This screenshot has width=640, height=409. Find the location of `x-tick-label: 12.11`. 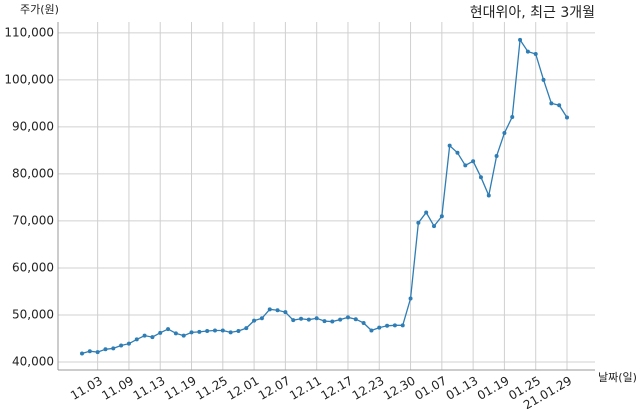

x-tick-label: 12.11 is located at coordinates (305, 388).